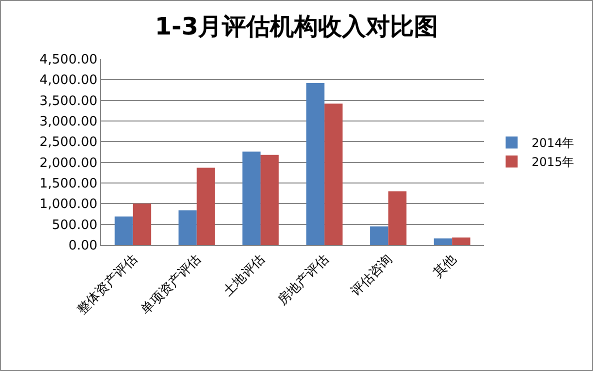 This screenshot has width=593, height=371. What do you see at coordinates (69, 80) in the screenshot?
I see `y-tick-label: 4,000.00` at bounding box center [69, 80].